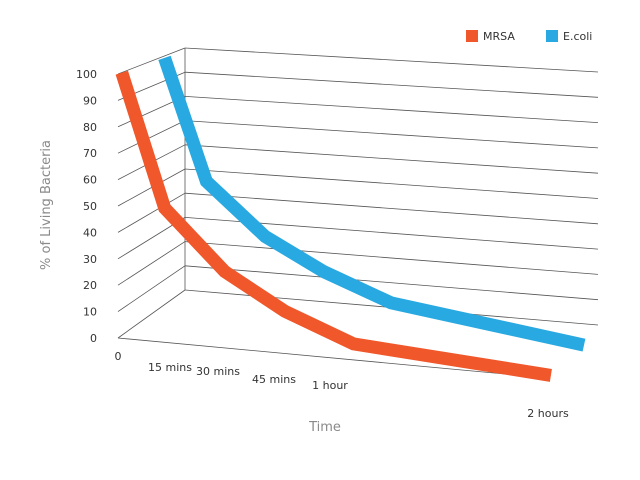 The image size is (640, 480). What do you see at coordinates (324, 427) in the screenshot?
I see `x-axis-title: Time` at bounding box center [324, 427].